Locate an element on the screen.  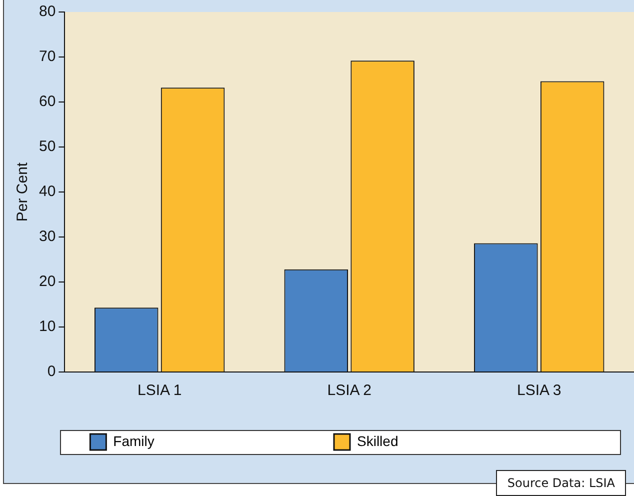
legend-label: Family is located at coordinates (211, 440).